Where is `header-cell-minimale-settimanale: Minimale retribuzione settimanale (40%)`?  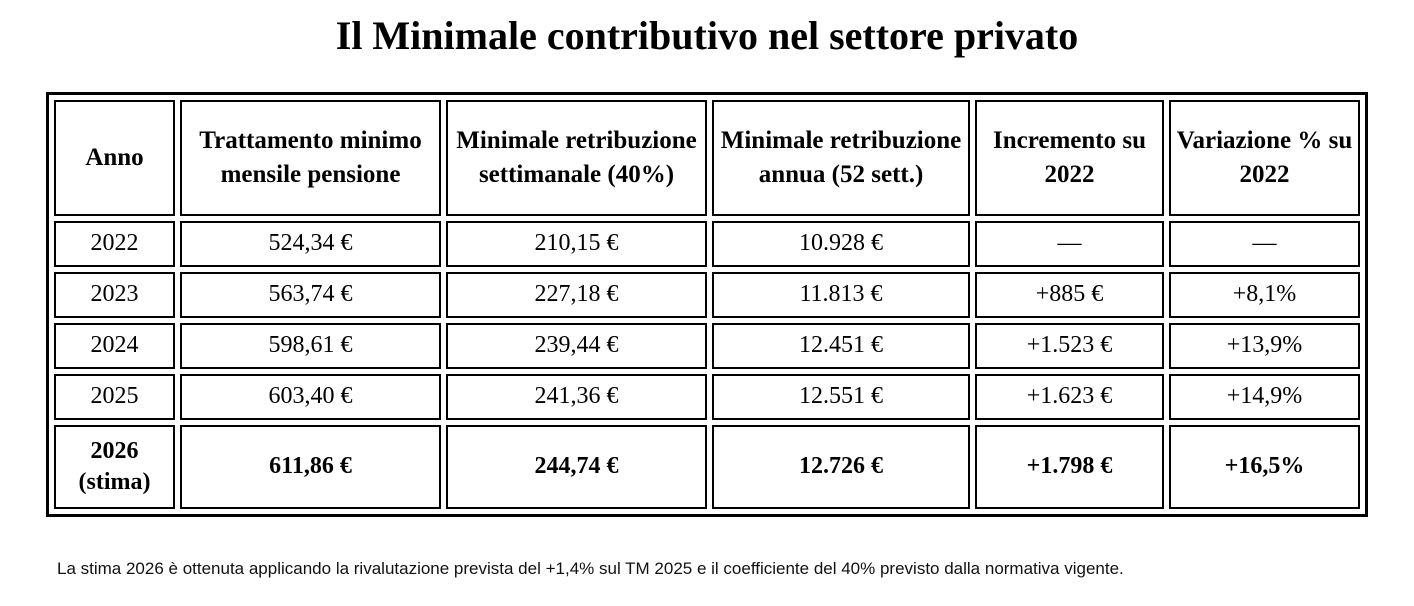 header-cell-minimale-settimanale: Minimale retribuzione settimanale (40%) is located at coordinates (576, 158).